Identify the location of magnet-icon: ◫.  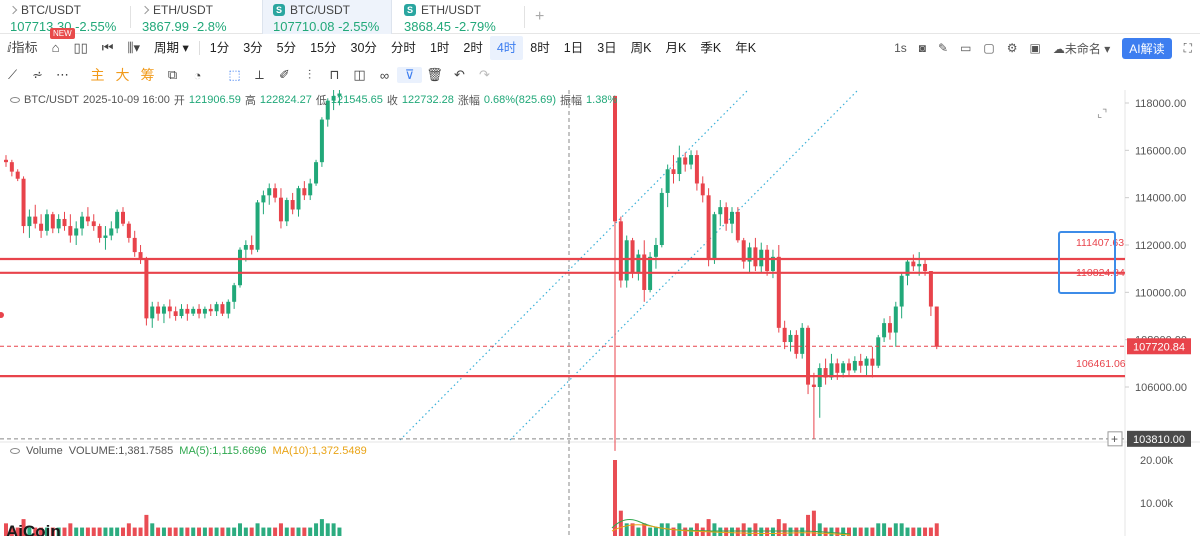
(359, 74).